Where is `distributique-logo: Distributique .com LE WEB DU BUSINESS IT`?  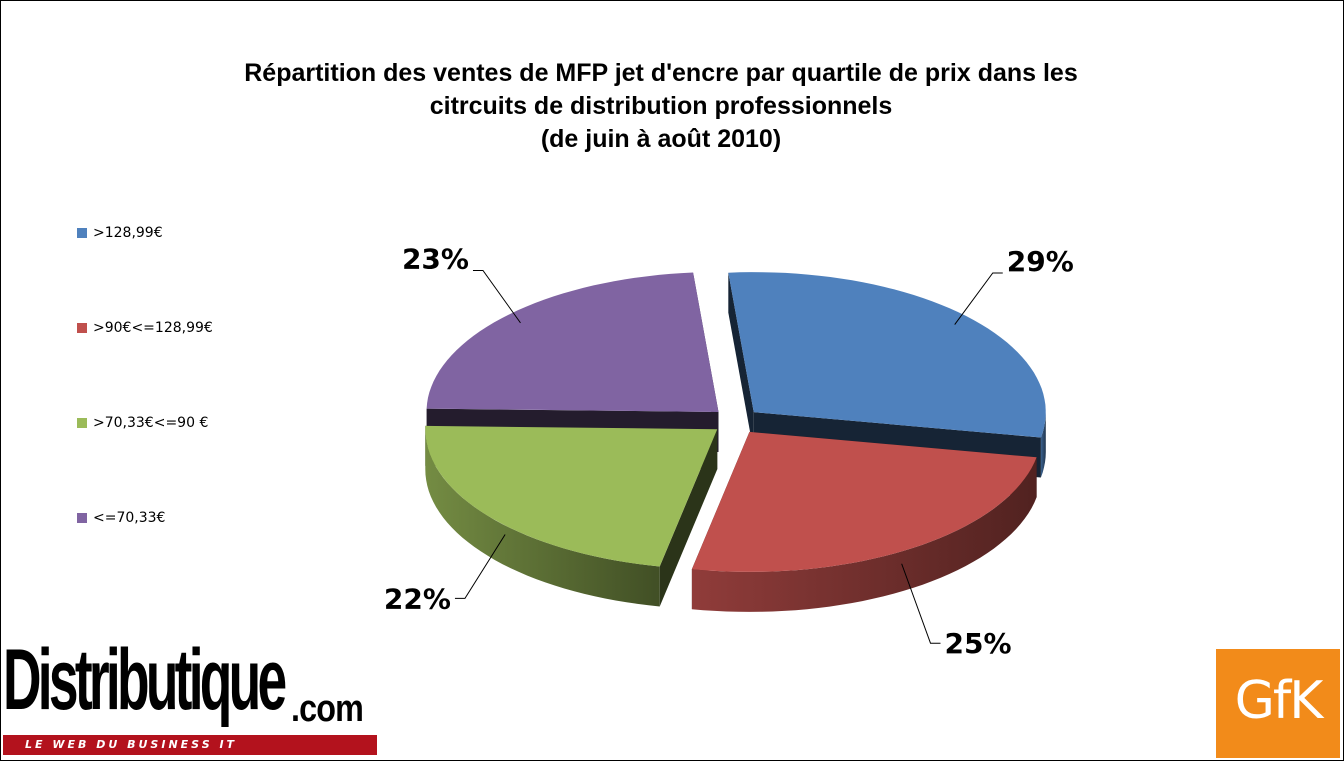
distributique-logo: Distributique .com LE WEB DU BUSINESS IT is located at coordinates (190, 693).